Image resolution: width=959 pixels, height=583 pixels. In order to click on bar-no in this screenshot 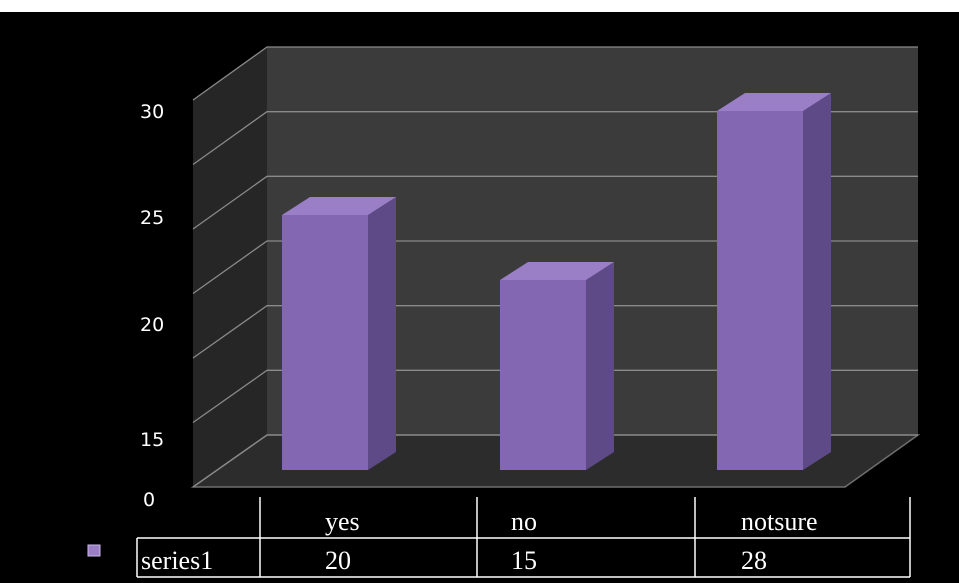, I will do `click(557, 366)`.